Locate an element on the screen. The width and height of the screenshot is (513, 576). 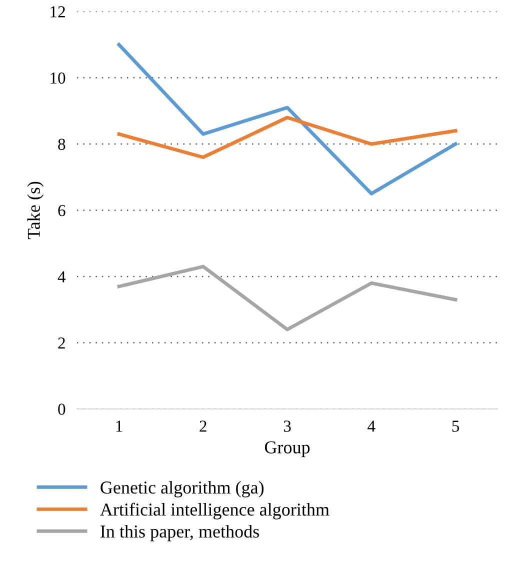
y-axis-title: Take (s) is located at coordinates (35, 211).